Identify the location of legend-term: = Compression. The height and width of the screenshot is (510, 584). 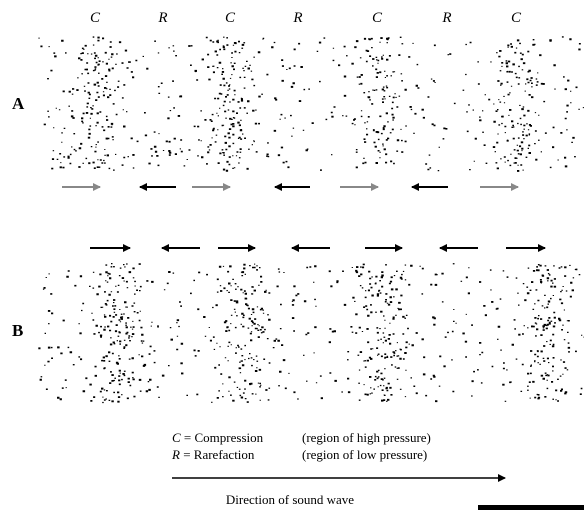
(224, 437).